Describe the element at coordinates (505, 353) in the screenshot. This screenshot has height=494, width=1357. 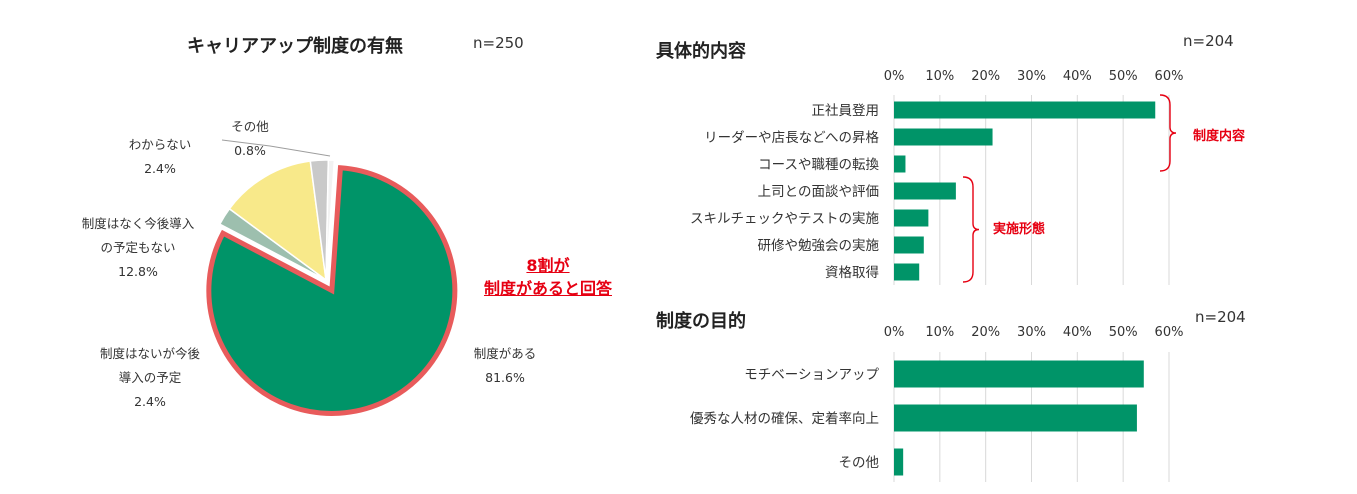
I see `pie-label-line: 制度がある` at that location.